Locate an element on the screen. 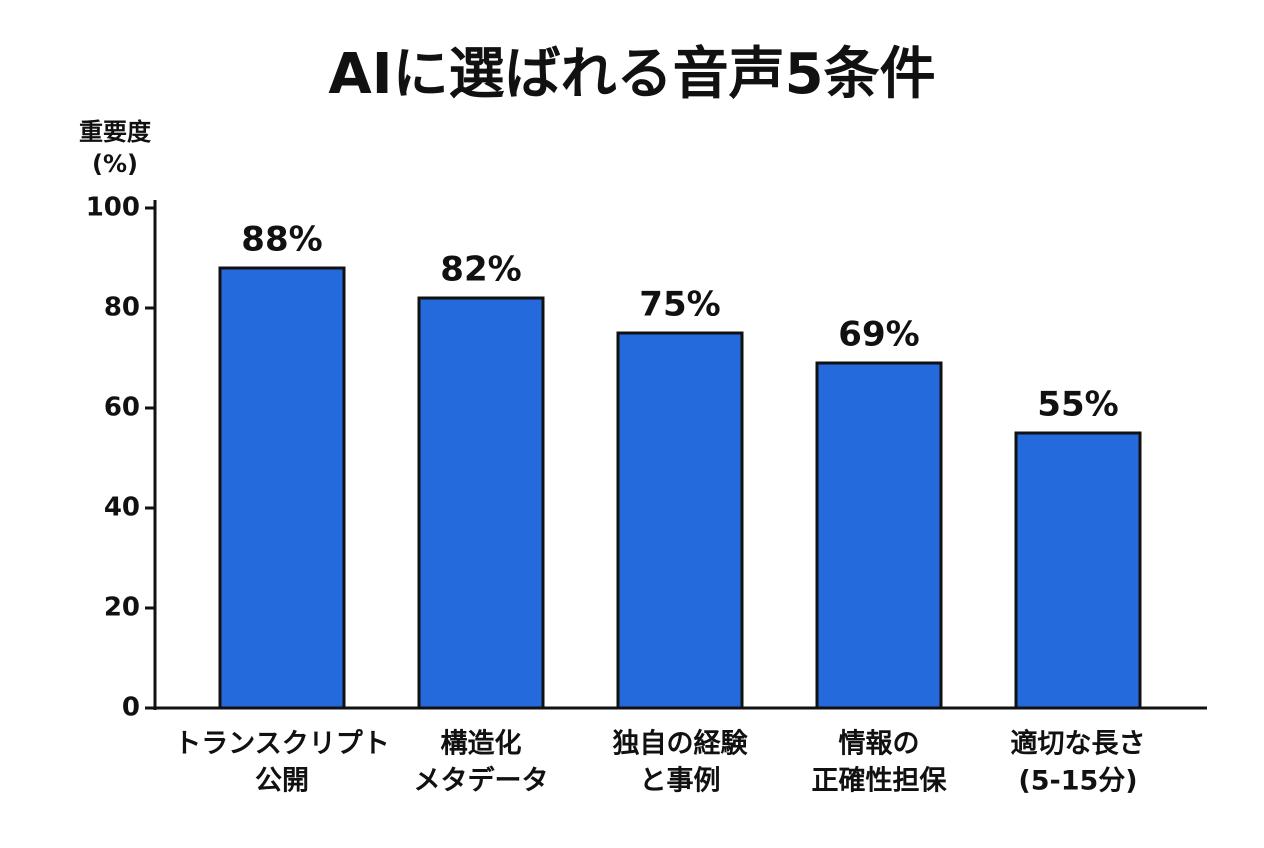 This screenshot has width=1264, height=848. x-tick-label: (5-15分) is located at coordinates (1077, 781).